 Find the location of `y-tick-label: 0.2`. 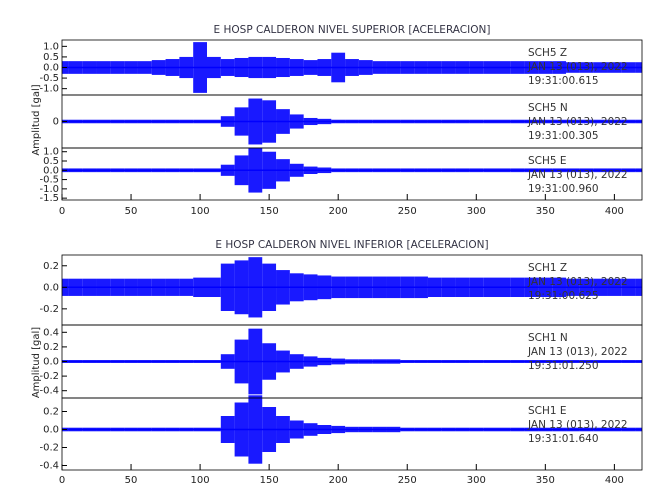

y-tick-label: 0.2 is located at coordinates (51, 347).